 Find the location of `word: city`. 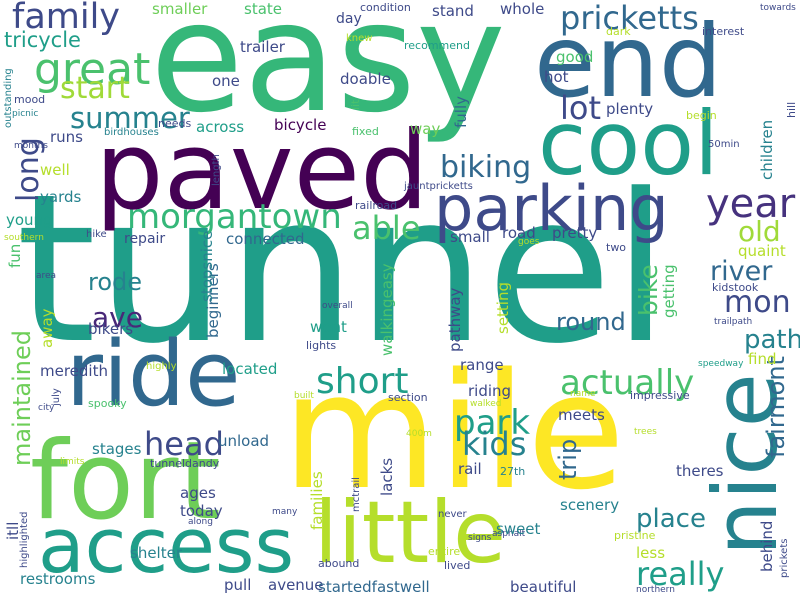

word: city is located at coordinates (46, 408).